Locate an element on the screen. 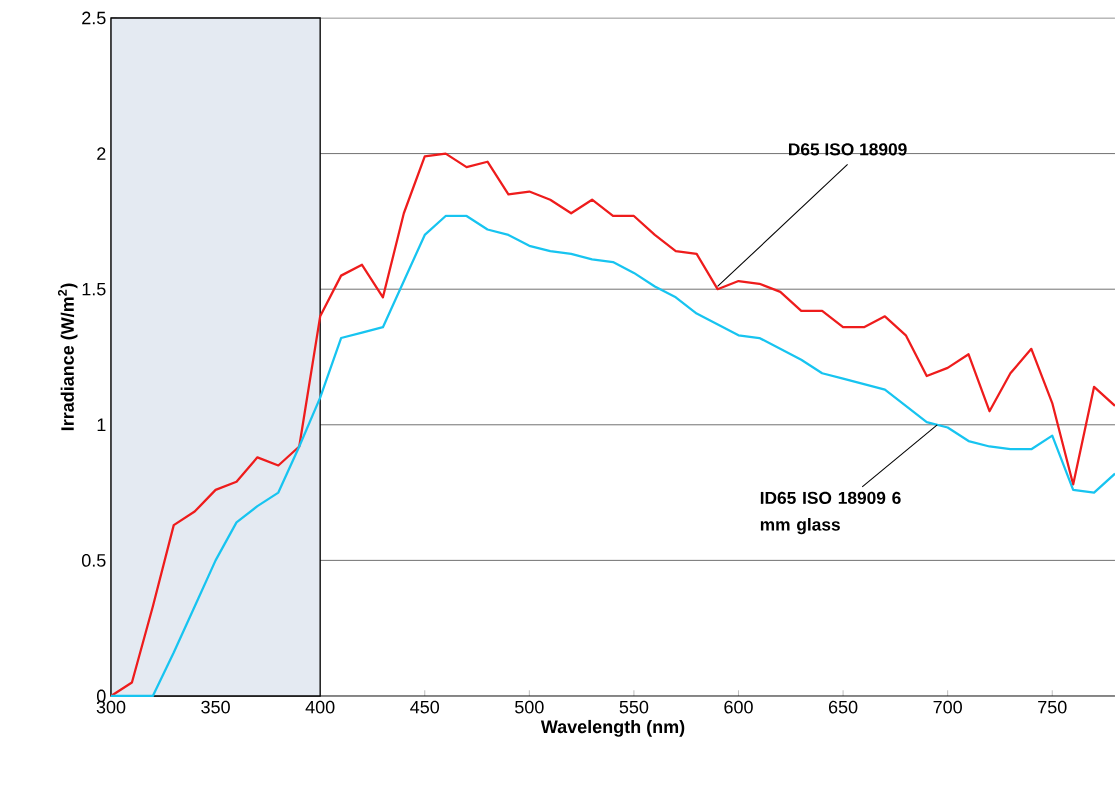  x-axis-title: Wavelength (nm) is located at coordinates (612, 728).